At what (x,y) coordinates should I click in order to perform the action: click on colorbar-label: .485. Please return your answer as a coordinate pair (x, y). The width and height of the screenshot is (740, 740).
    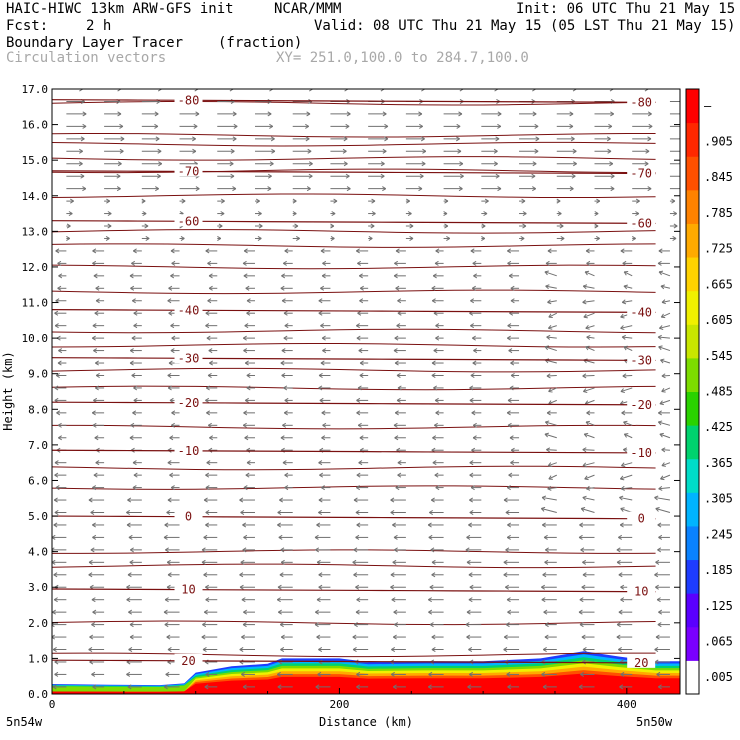
    Looking at the image, I should click on (718, 392).